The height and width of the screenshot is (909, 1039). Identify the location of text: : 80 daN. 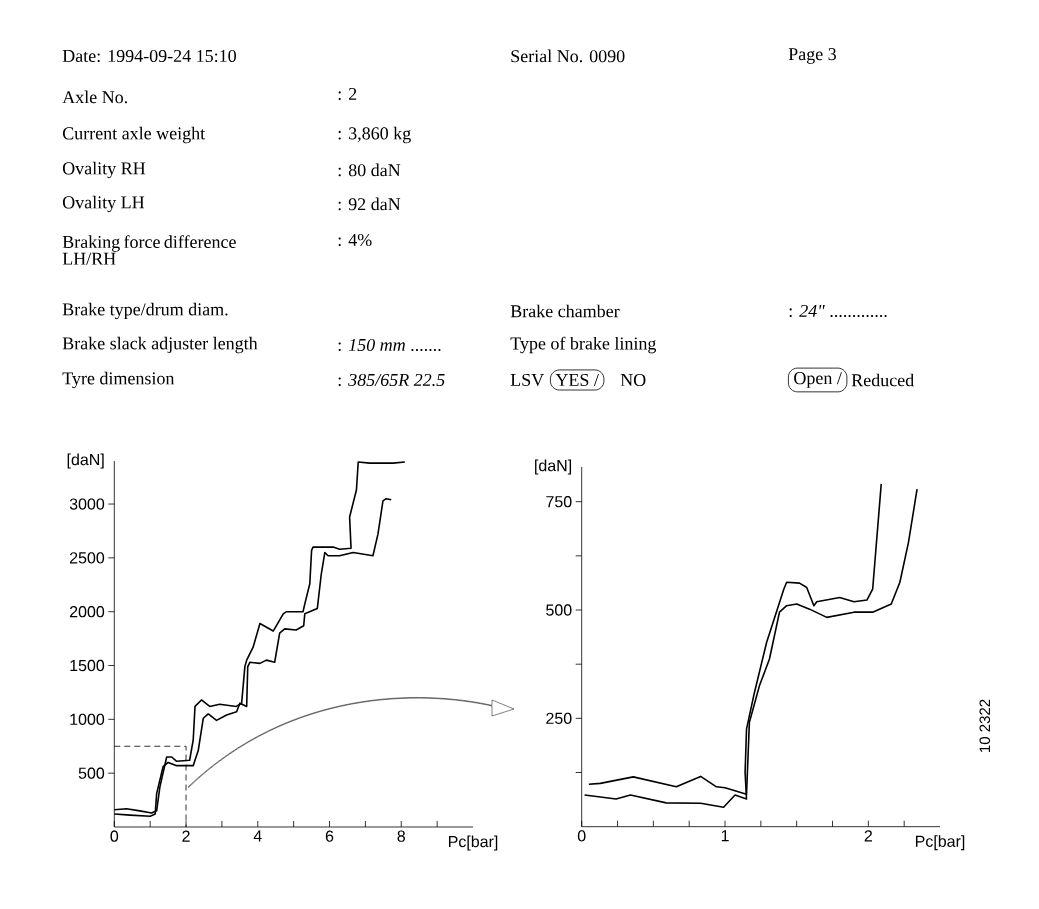
(369, 170).